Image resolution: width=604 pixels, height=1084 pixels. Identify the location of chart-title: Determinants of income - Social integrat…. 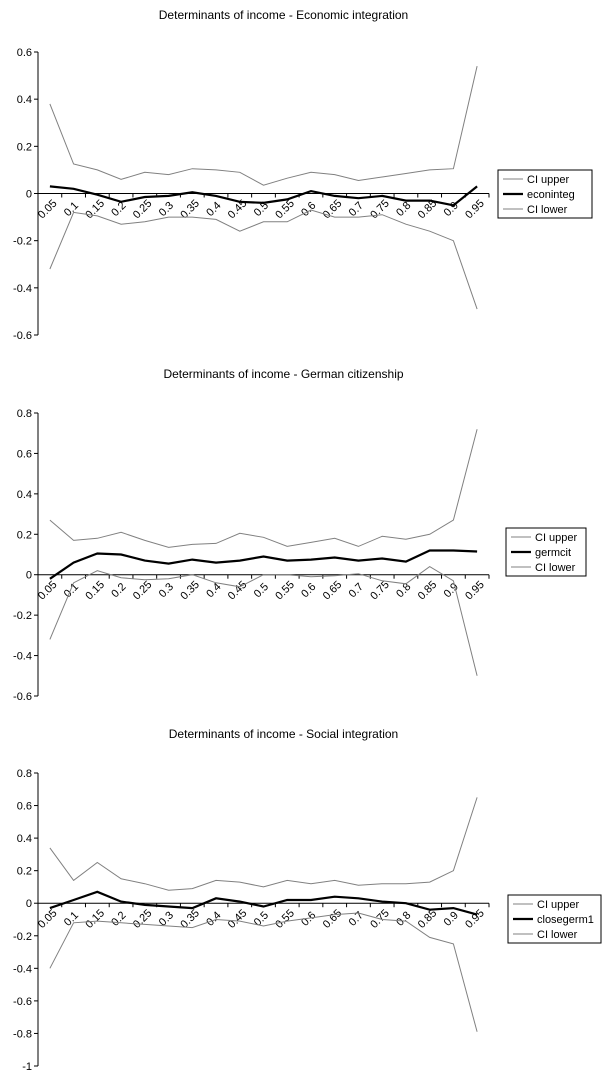
(283, 734).